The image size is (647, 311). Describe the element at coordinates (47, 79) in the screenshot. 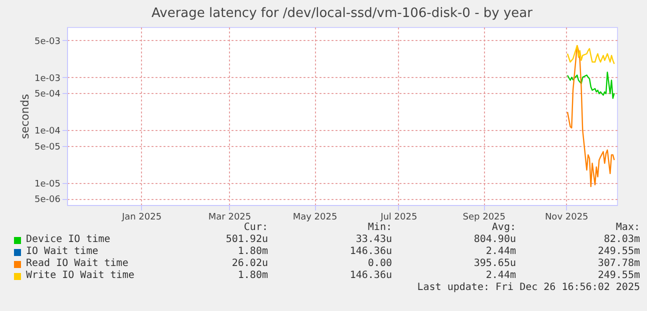

I see `y-tick-label: 1e-03` at that location.